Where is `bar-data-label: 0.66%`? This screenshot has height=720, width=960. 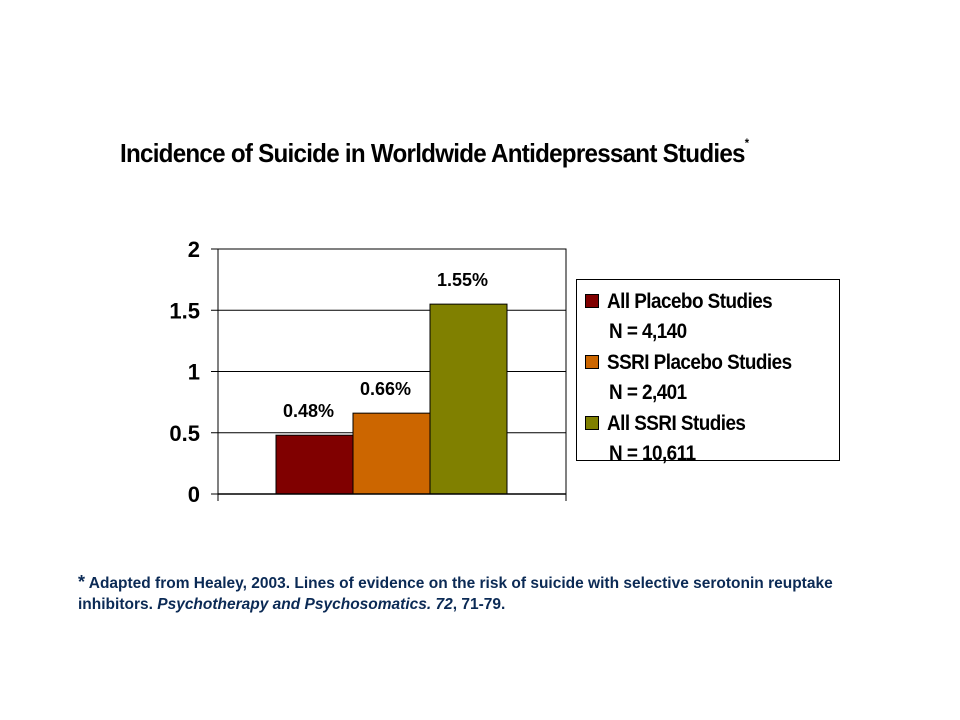 bar-data-label: 0.66% is located at coordinates (385, 389).